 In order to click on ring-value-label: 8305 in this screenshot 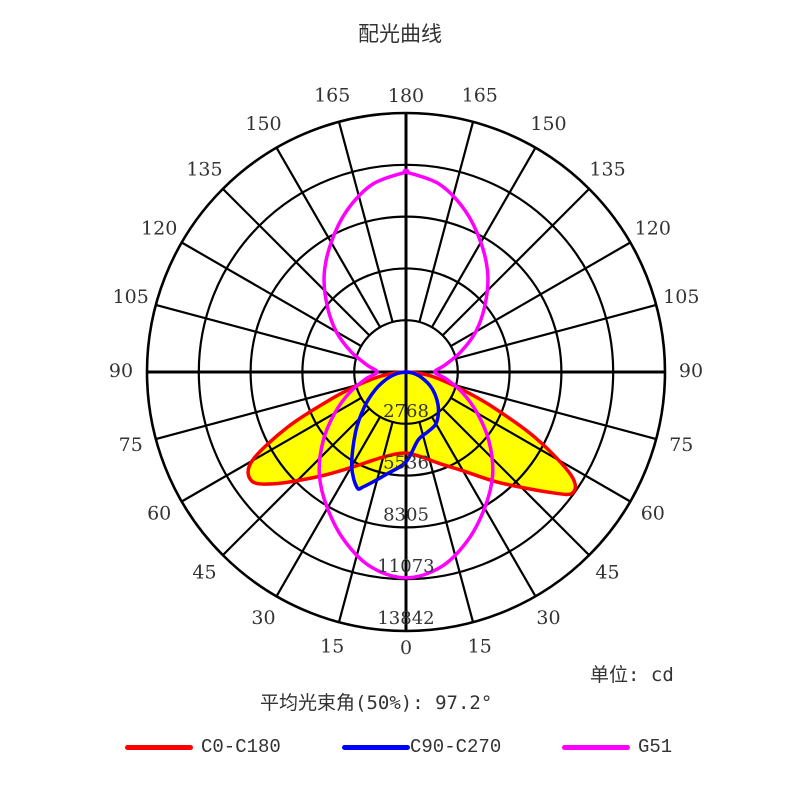, I will do `click(406, 514)`.